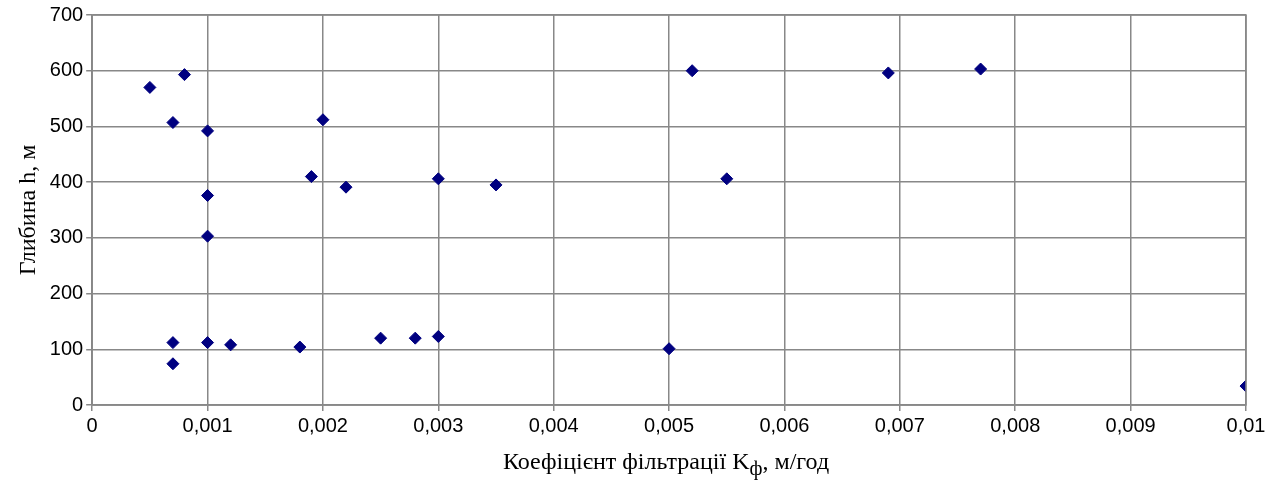 This screenshot has height=491, width=1272. What do you see at coordinates (669, 424) in the screenshot?
I see `x-tick-label: 0,005` at bounding box center [669, 424].